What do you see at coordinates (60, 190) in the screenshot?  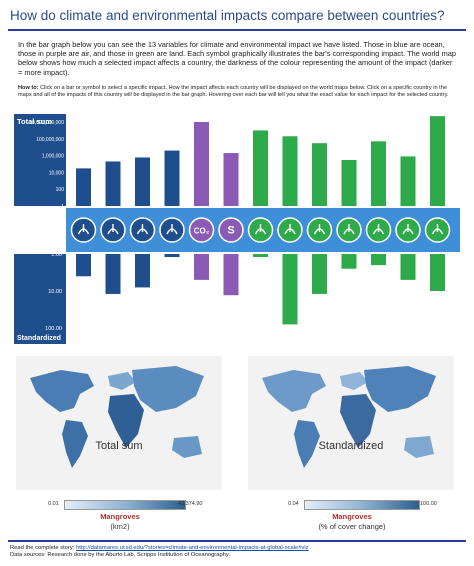 I see `y-tick-label: 100` at bounding box center [60, 190].